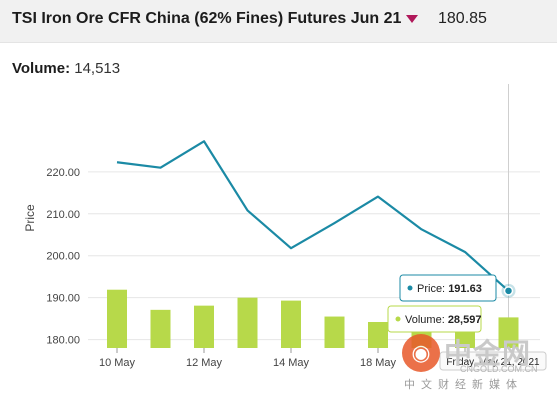 The width and height of the screenshot is (557, 401). I want to click on hover-marker, so click(508, 290).